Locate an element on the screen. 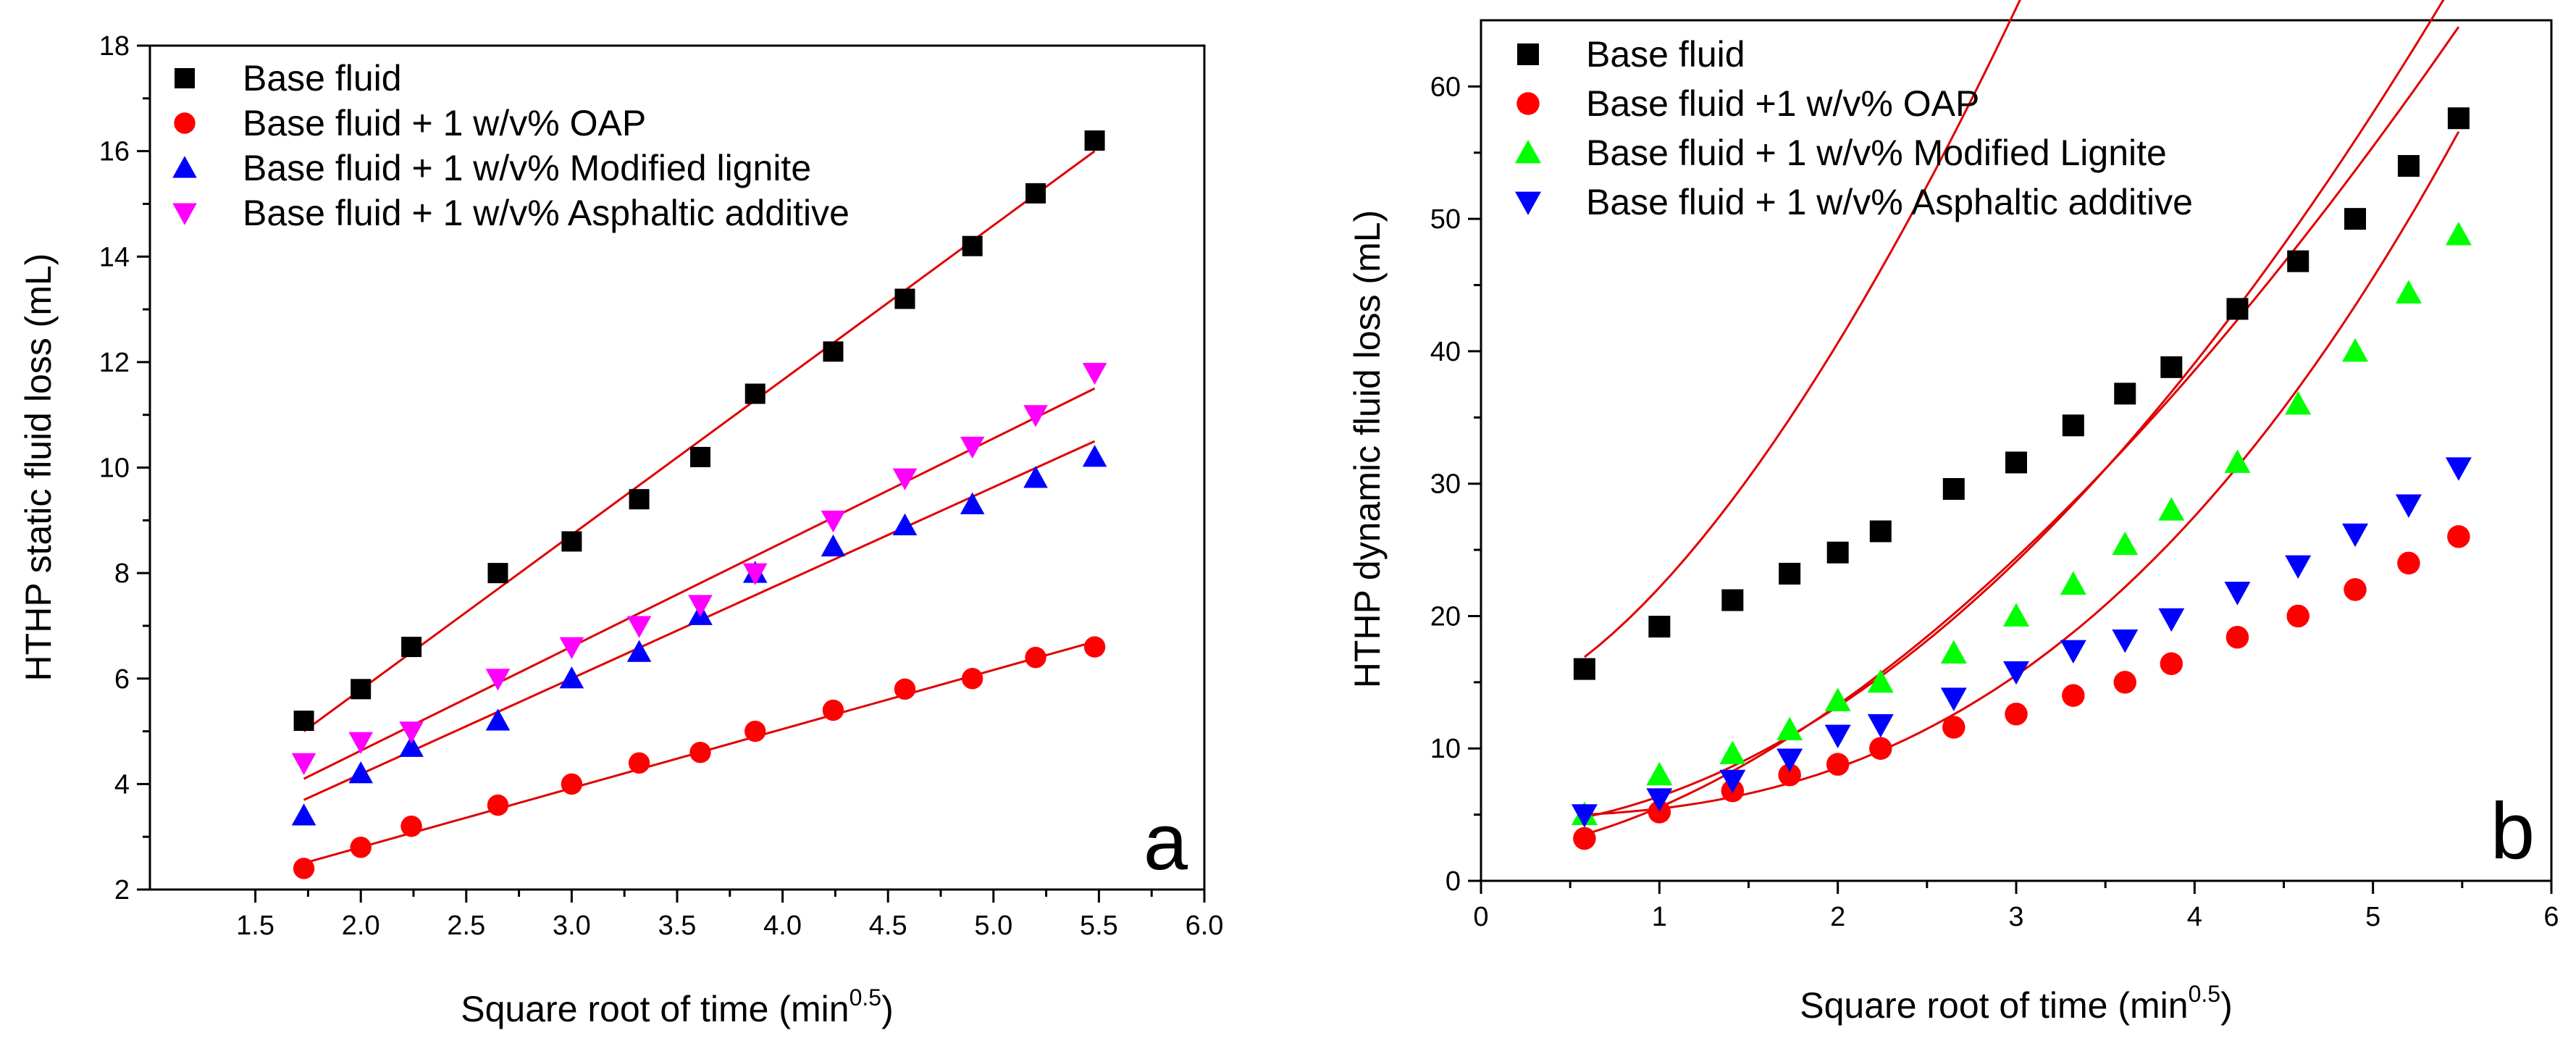 This screenshot has height=1046, width=2576. x-tick-label: 5.0 is located at coordinates (993, 926).